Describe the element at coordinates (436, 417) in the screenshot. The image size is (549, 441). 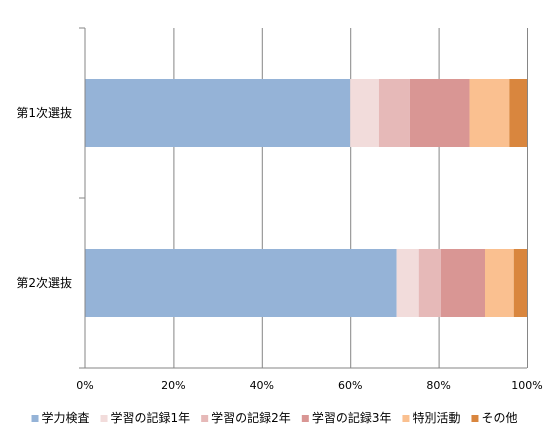
I see `legend-label: 特別活動` at that location.